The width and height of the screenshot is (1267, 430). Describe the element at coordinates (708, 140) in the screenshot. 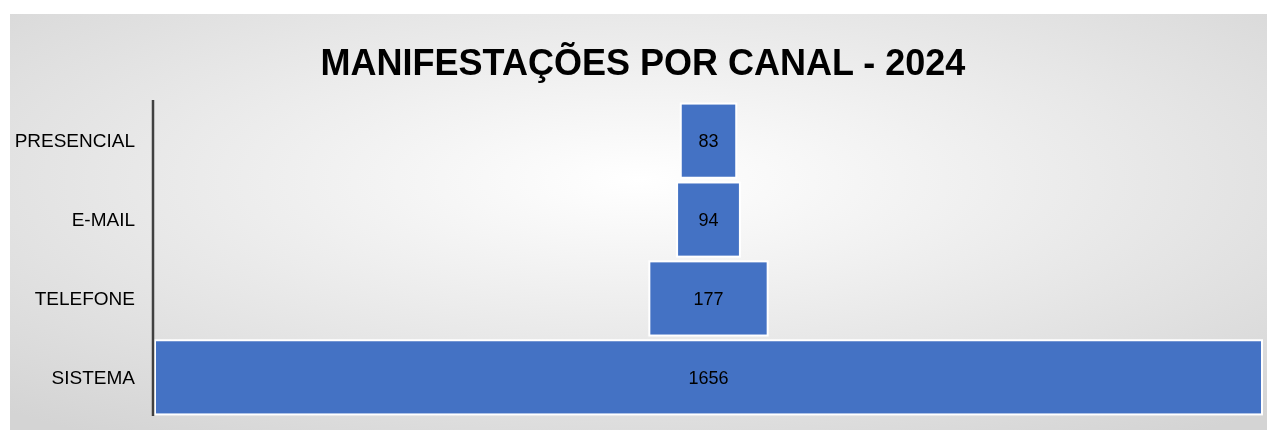

I see `data-label: 83` at that location.